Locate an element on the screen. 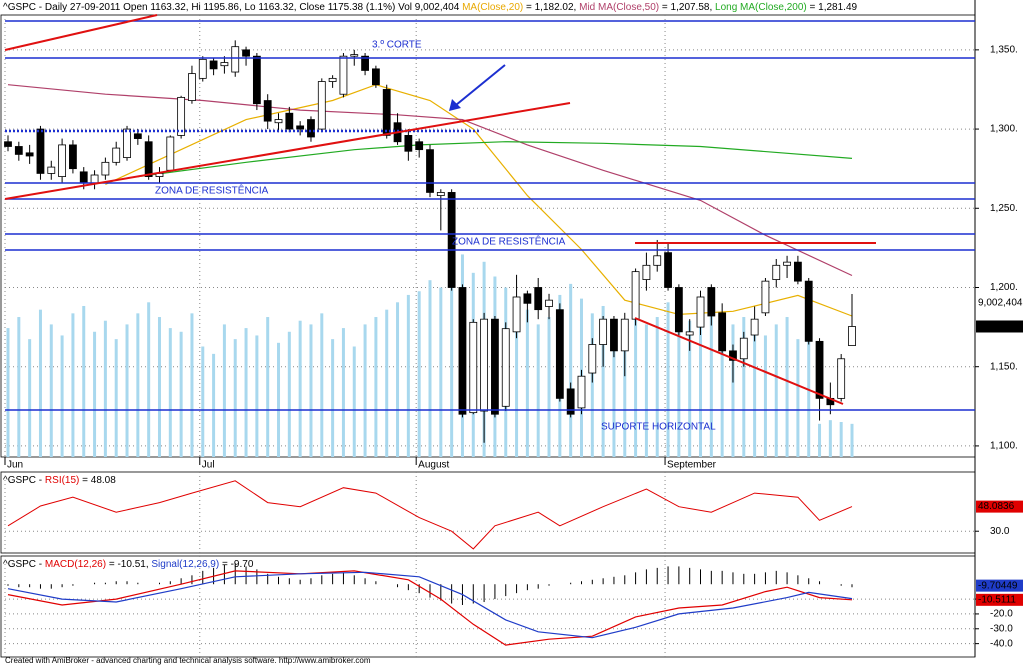 This screenshot has height=666, width=1024. y-tick-label: 1,350. is located at coordinates (1004, 49).